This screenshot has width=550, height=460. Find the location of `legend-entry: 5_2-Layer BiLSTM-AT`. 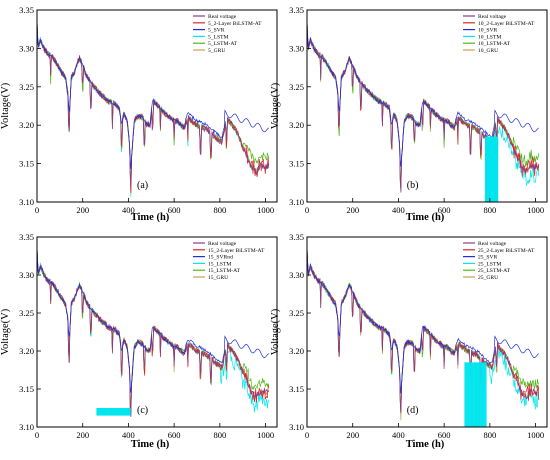

legend-entry: 5_2-Layer BiLSTM-AT is located at coordinates (235, 24).